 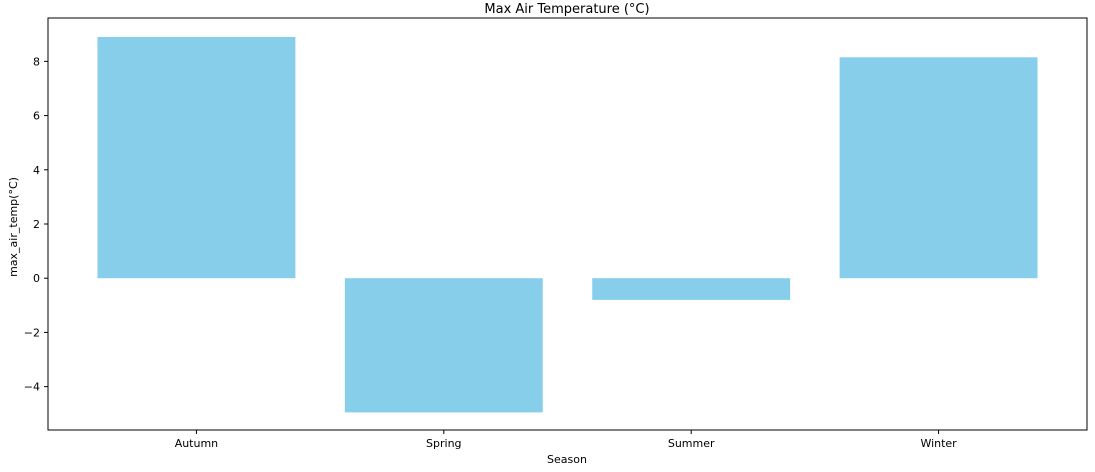 What do you see at coordinates (567, 459) in the screenshot?
I see `x-axis-label: Season` at bounding box center [567, 459].